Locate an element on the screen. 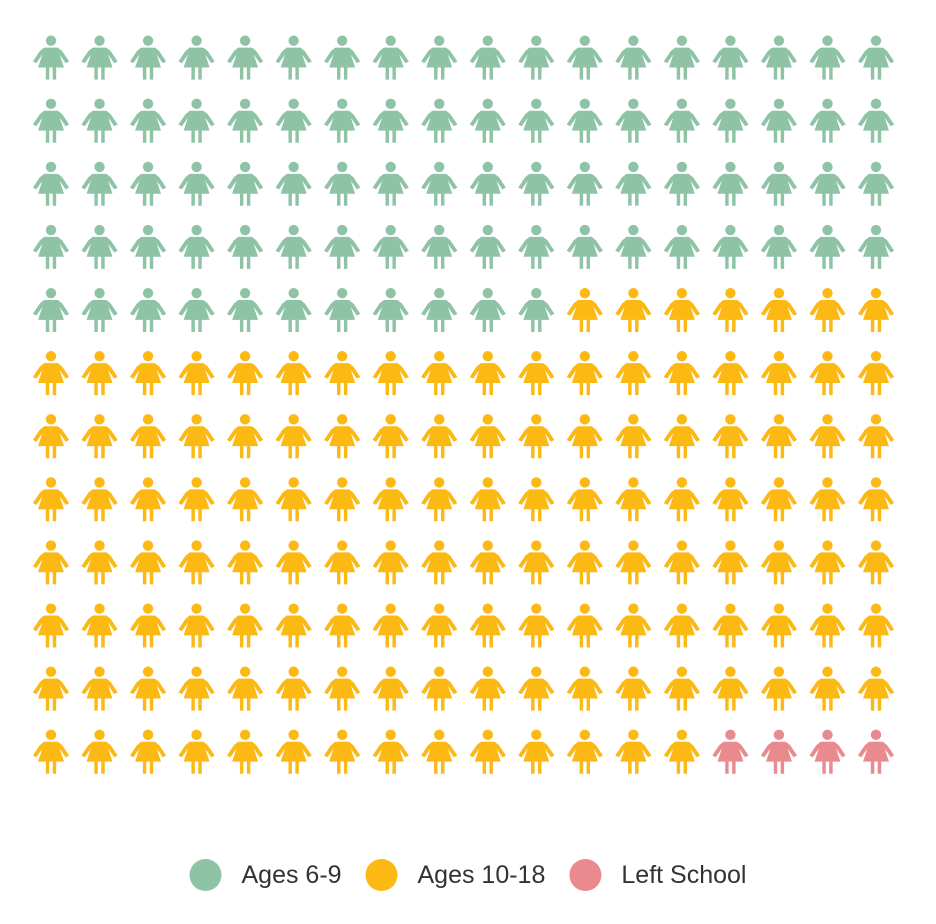 This screenshot has height=924, width=936. legend-item: Left School is located at coordinates (657, 875).